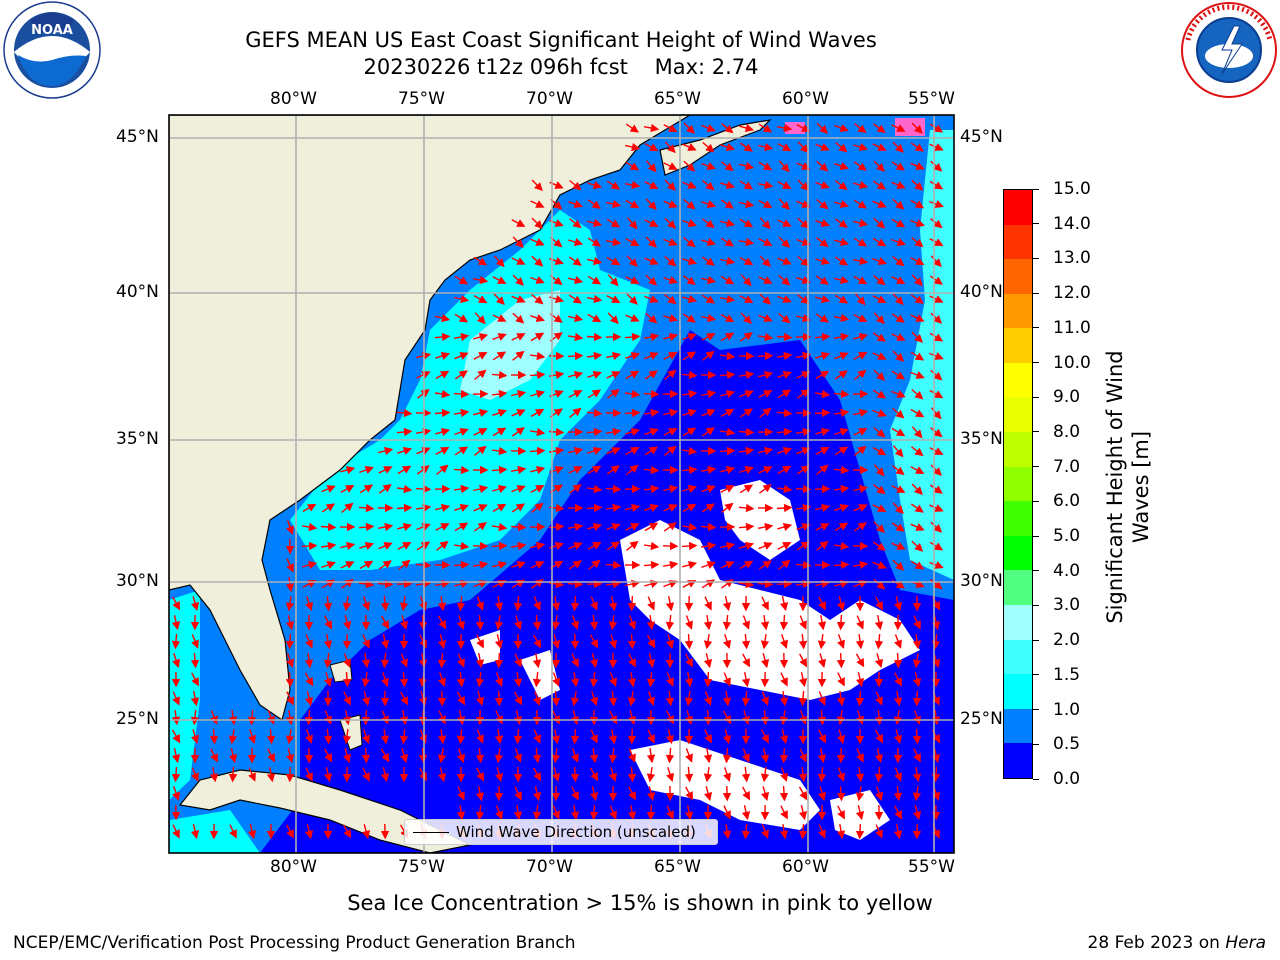  What do you see at coordinates (137, 581) in the screenshot?
I see `lat-tick-left-30n: 30°N` at bounding box center [137, 581].